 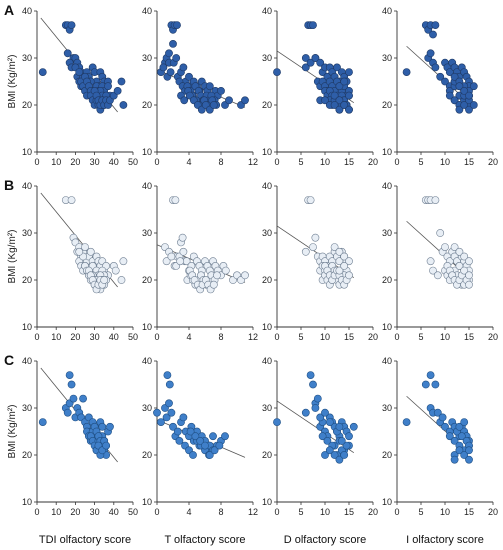 I want to click on panel-r1-c2: 10 20 30 40 0 5 10 15 20, so click(x=320, y=261).